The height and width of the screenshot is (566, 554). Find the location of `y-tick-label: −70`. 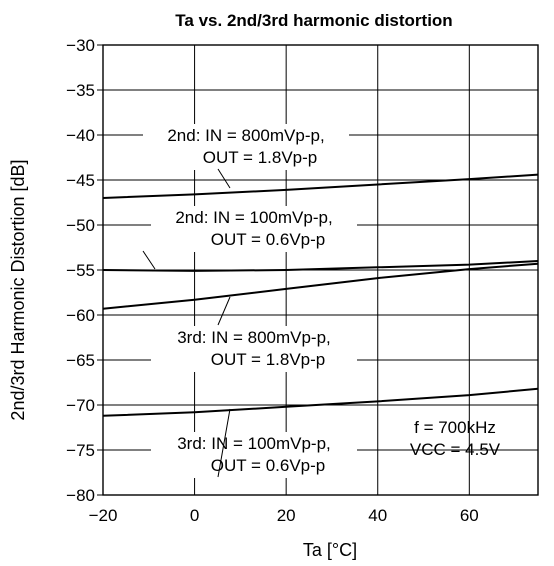

y-tick-label: −70 is located at coordinates (80, 405).